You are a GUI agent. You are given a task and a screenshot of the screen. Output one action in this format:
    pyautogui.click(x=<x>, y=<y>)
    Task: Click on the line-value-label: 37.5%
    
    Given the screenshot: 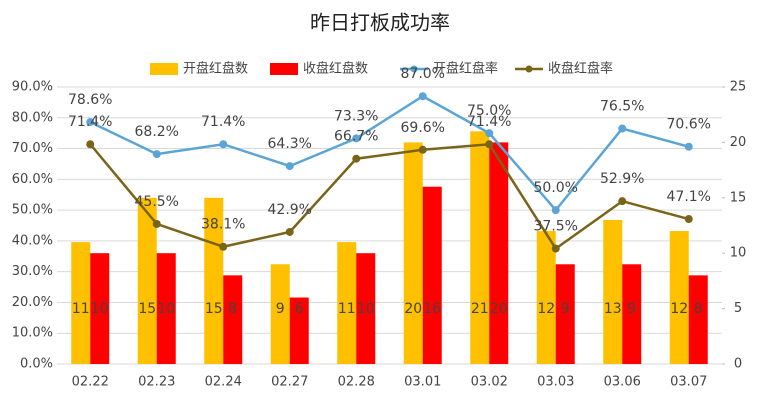 What is the action you would take?
    pyautogui.click(x=556, y=227)
    